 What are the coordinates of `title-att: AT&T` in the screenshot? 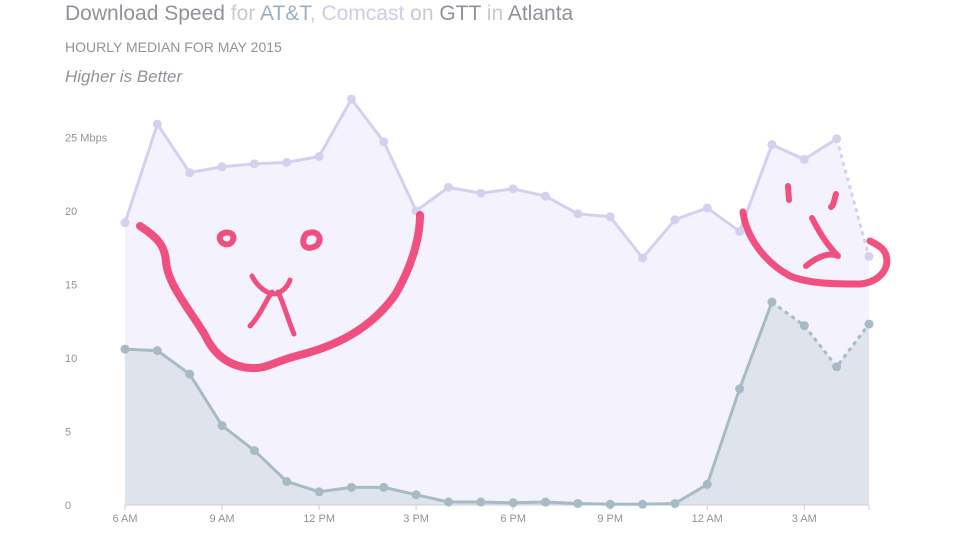 It's located at (284, 13).